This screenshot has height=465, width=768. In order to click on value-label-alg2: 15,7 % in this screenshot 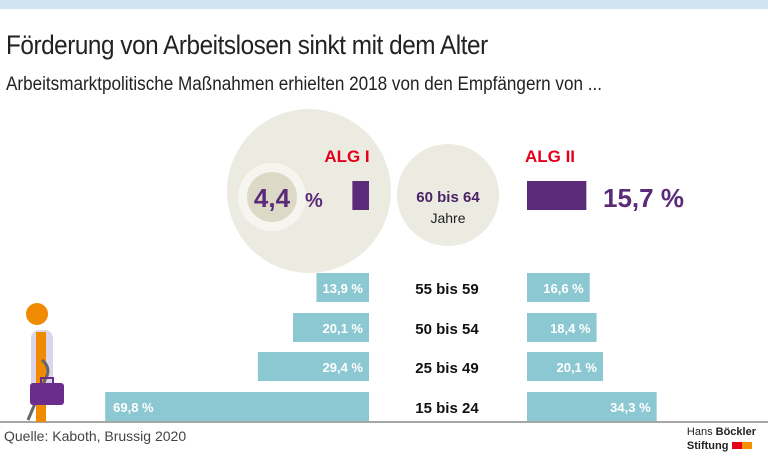, I will do `click(643, 198)`.